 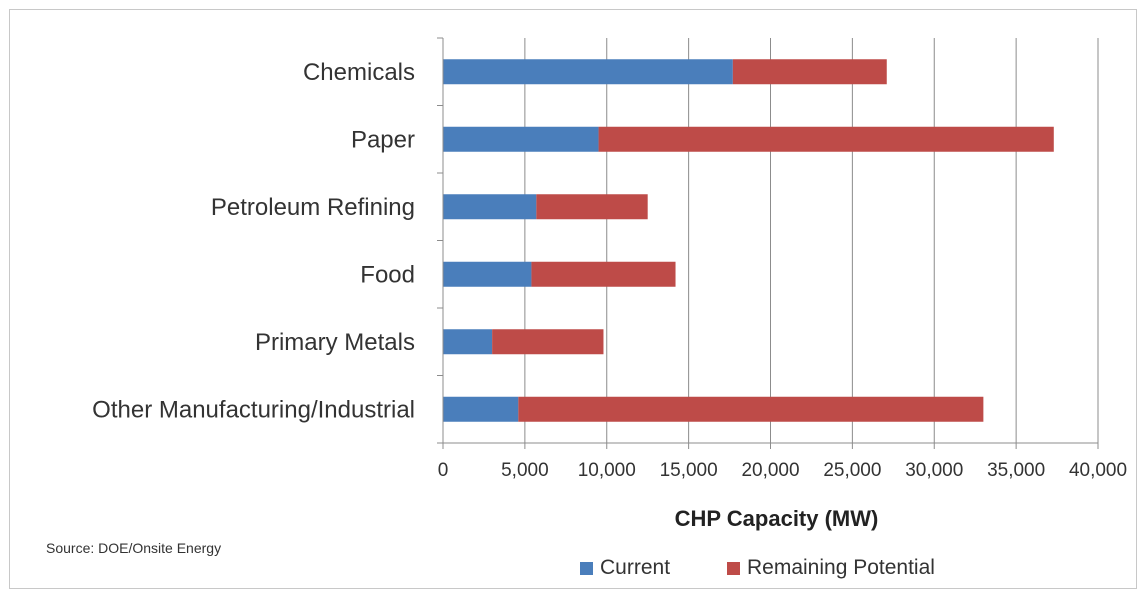 I want to click on category-label: Paper, so click(x=383, y=139).